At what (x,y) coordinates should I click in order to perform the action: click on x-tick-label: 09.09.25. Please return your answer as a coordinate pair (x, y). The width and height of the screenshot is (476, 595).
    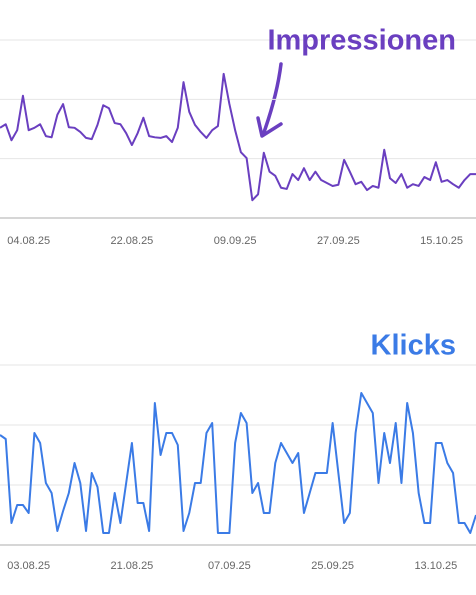
    Looking at the image, I should click on (235, 241).